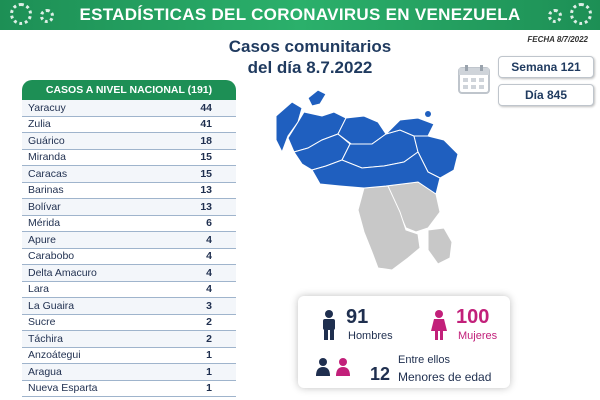  What do you see at coordinates (48, 173) in the screenshot?
I see `state-name: Caracas` at bounding box center [48, 173].